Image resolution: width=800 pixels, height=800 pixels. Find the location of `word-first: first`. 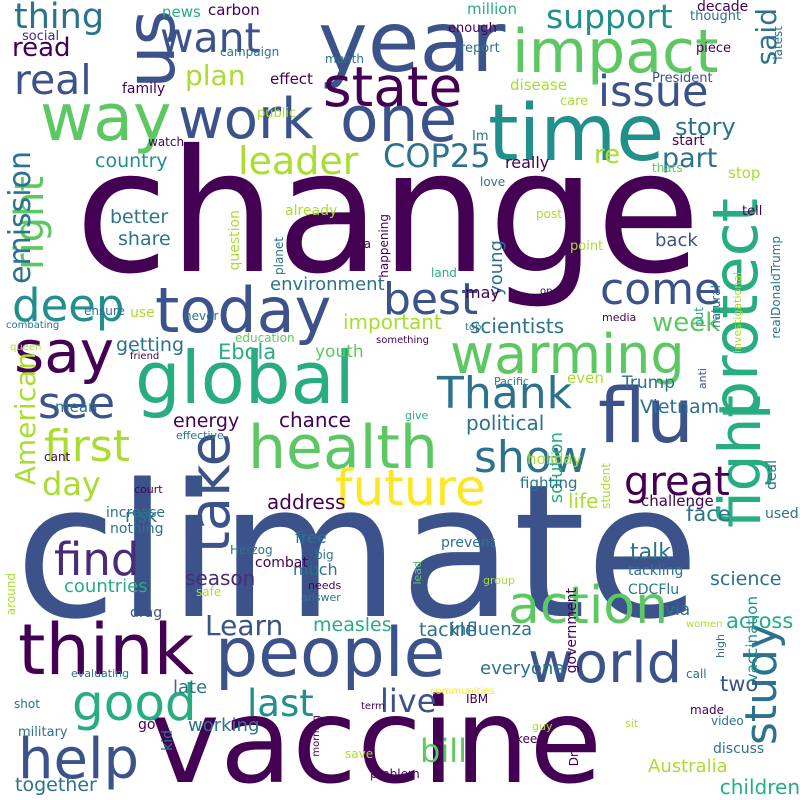

word-first: first is located at coordinates (87, 446).